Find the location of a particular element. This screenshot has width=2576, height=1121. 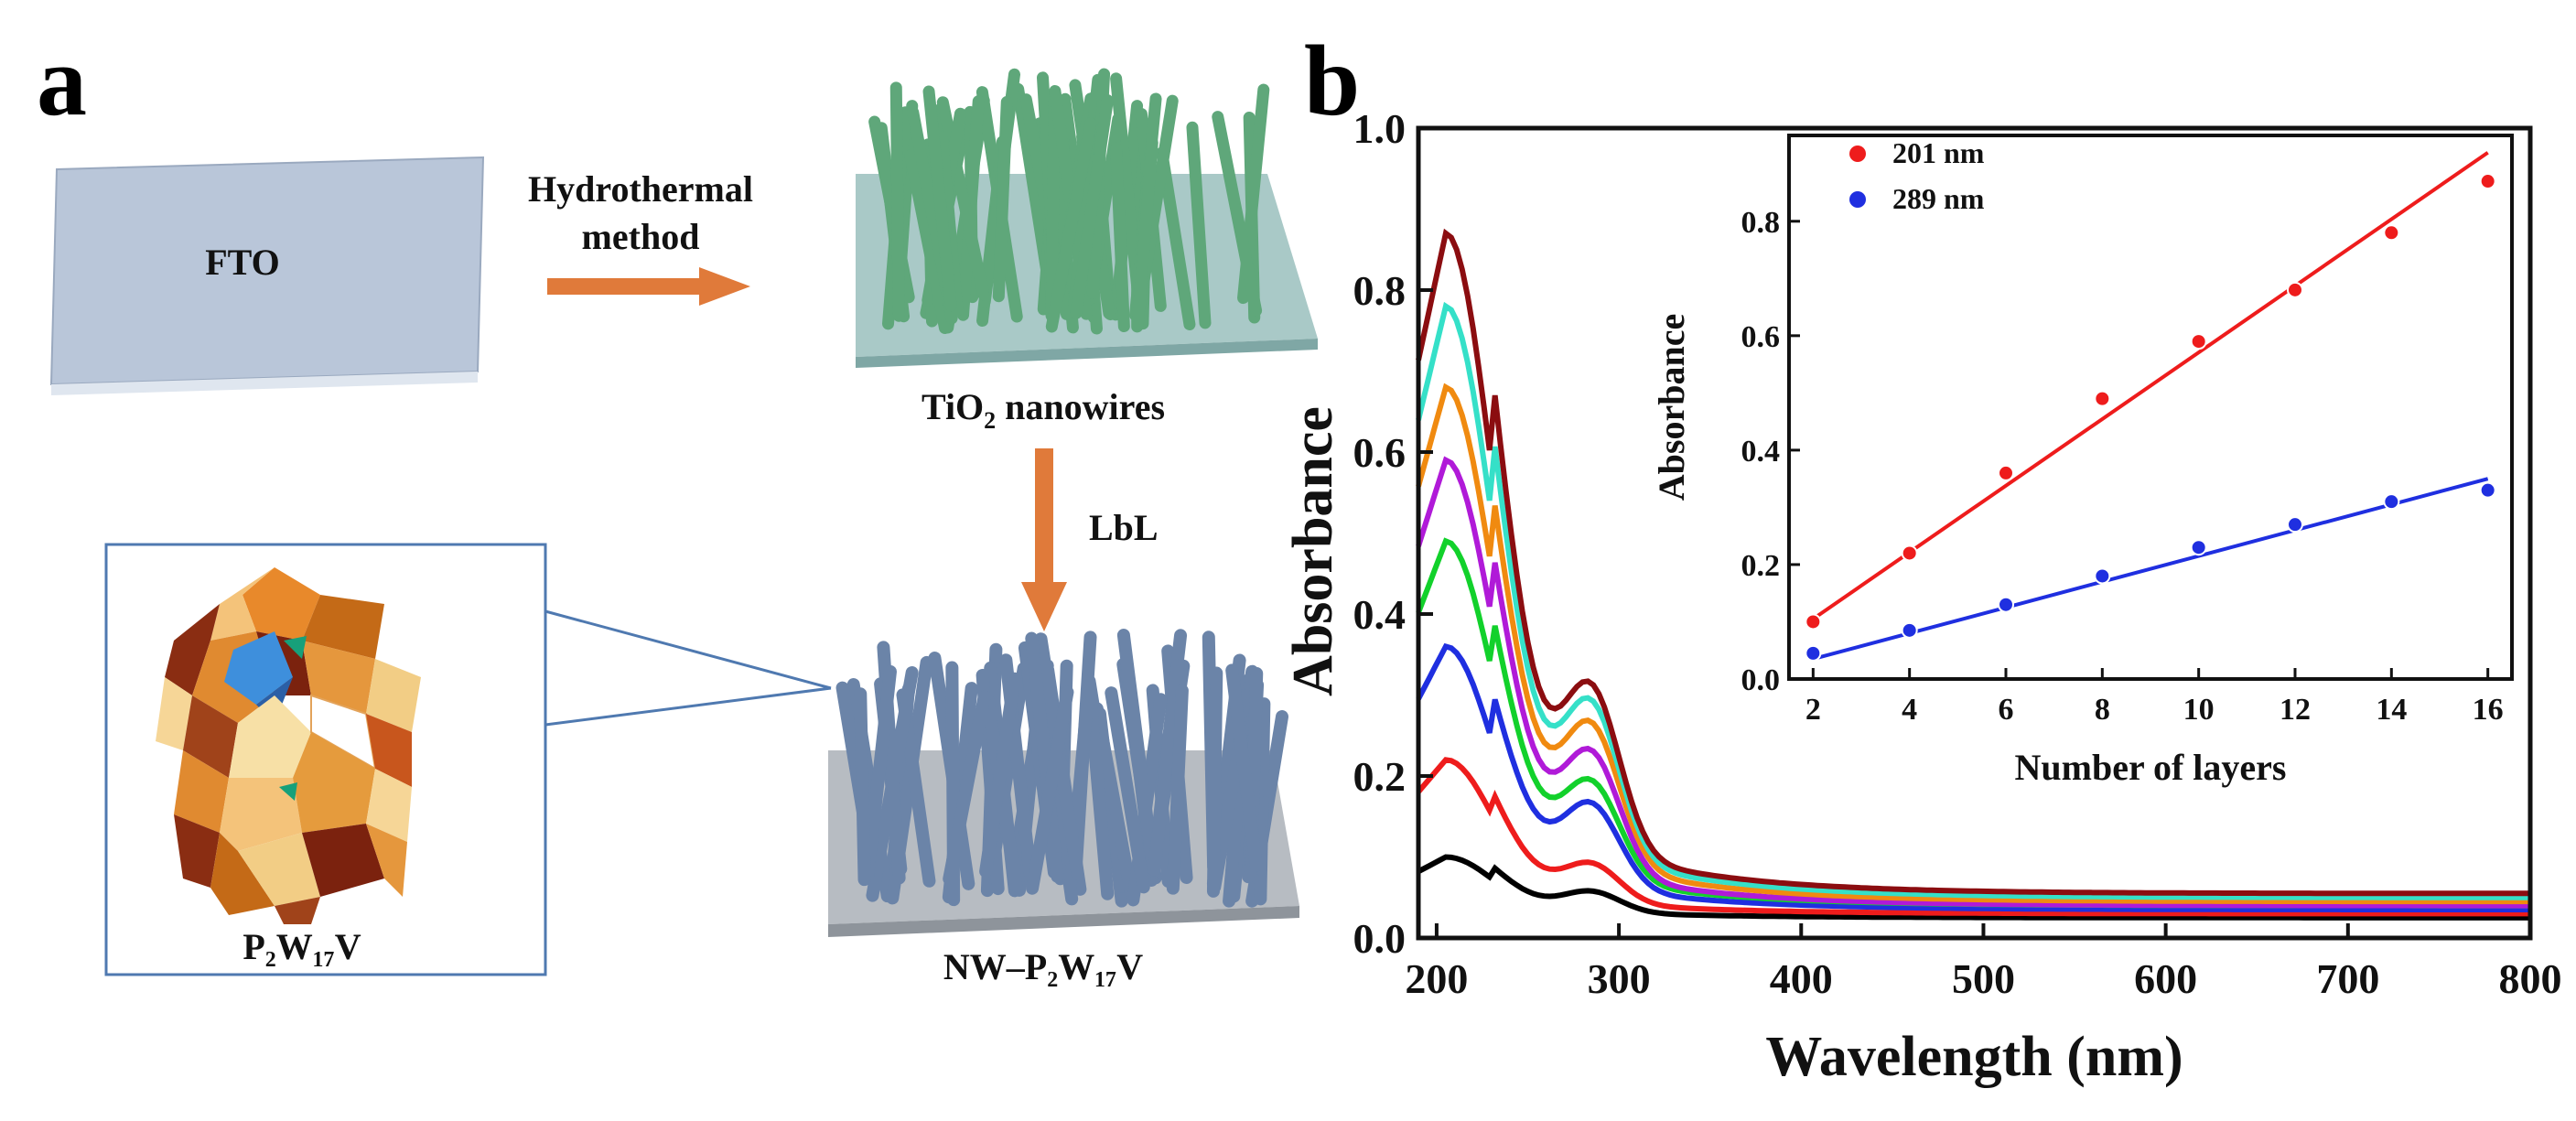

inset-x-tick-label: 12 is located at coordinates (2295, 710).